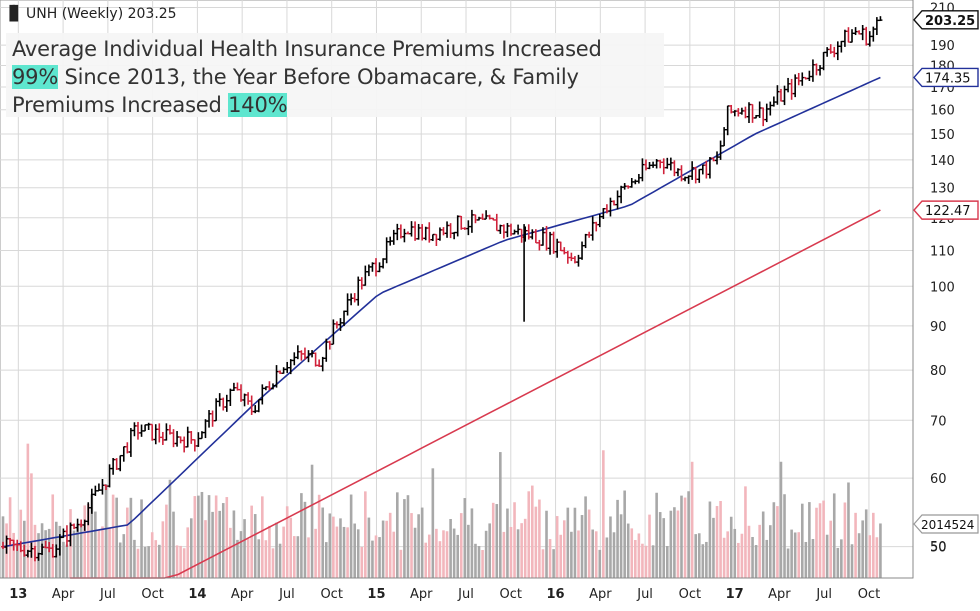 The height and width of the screenshot is (611, 980). I want to click on last-price-tag-text: 203.25, so click(950, 21).